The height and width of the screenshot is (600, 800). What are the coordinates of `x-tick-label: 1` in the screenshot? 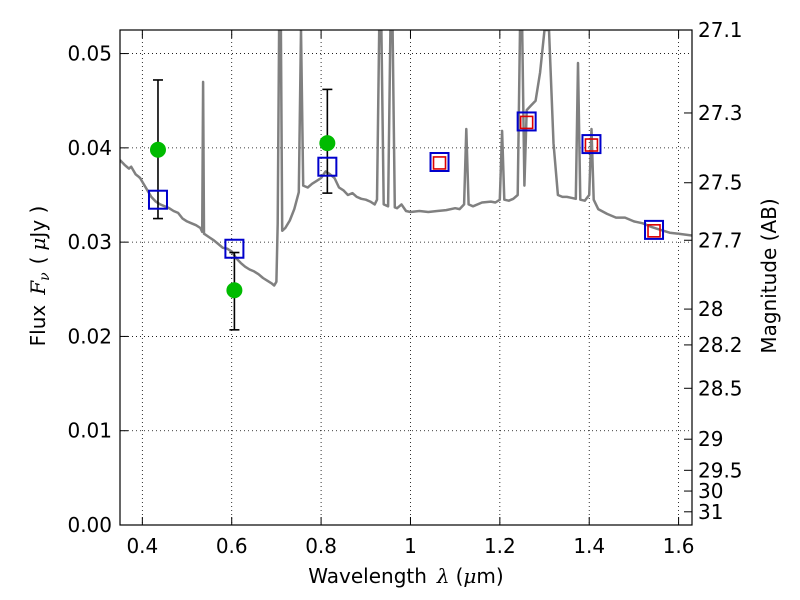 It's located at (410, 546).